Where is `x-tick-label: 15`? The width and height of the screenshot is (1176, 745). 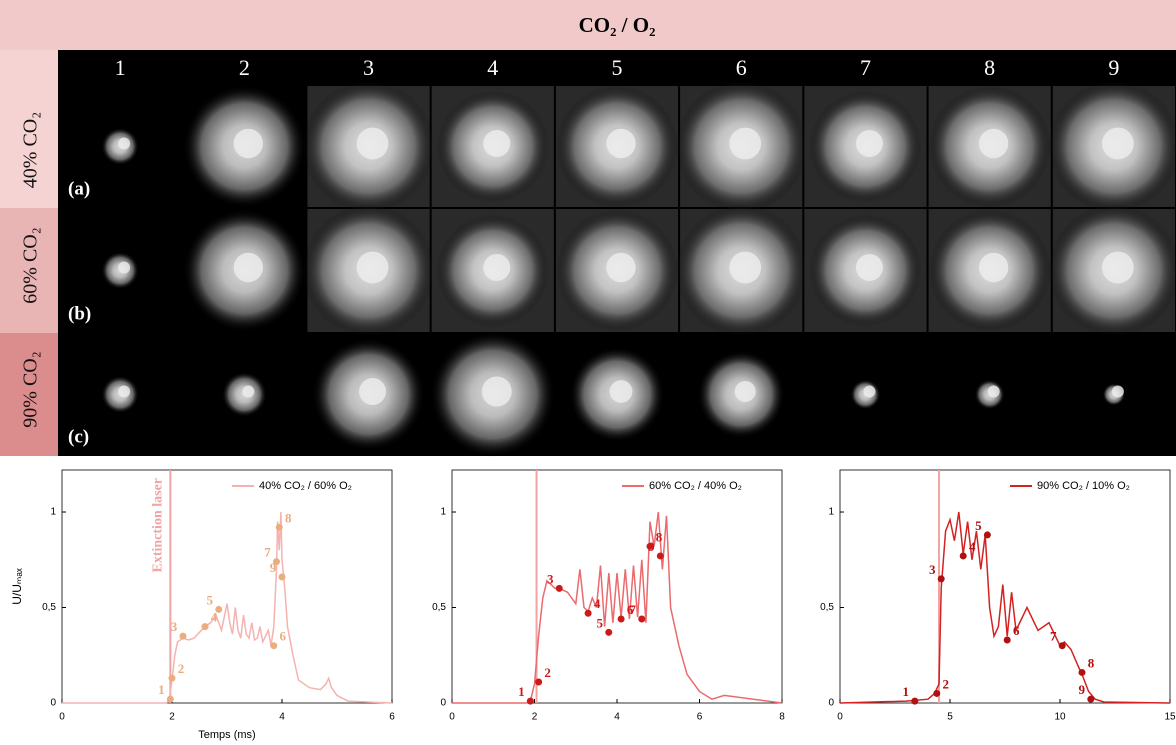
x-tick-label: 15 is located at coordinates (1170, 717).